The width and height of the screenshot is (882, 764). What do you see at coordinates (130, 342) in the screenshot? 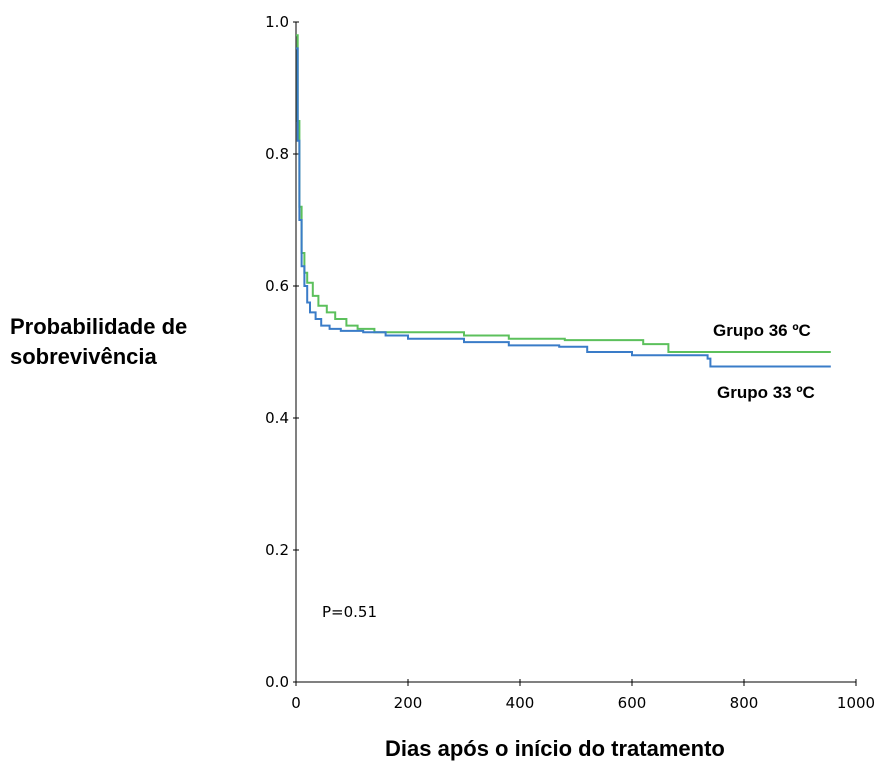
I see `y-axis-title: Probabilidade de sobrevivência` at bounding box center [130, 342].